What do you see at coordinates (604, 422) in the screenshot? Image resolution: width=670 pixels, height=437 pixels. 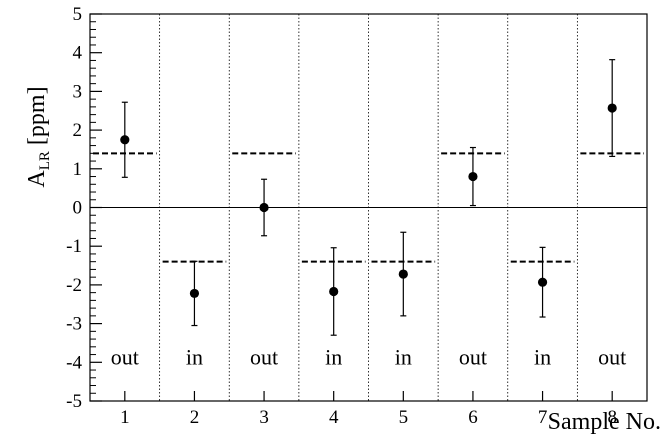 I see `x-axis-label: Sample No.` at bounding box center [604, 422].